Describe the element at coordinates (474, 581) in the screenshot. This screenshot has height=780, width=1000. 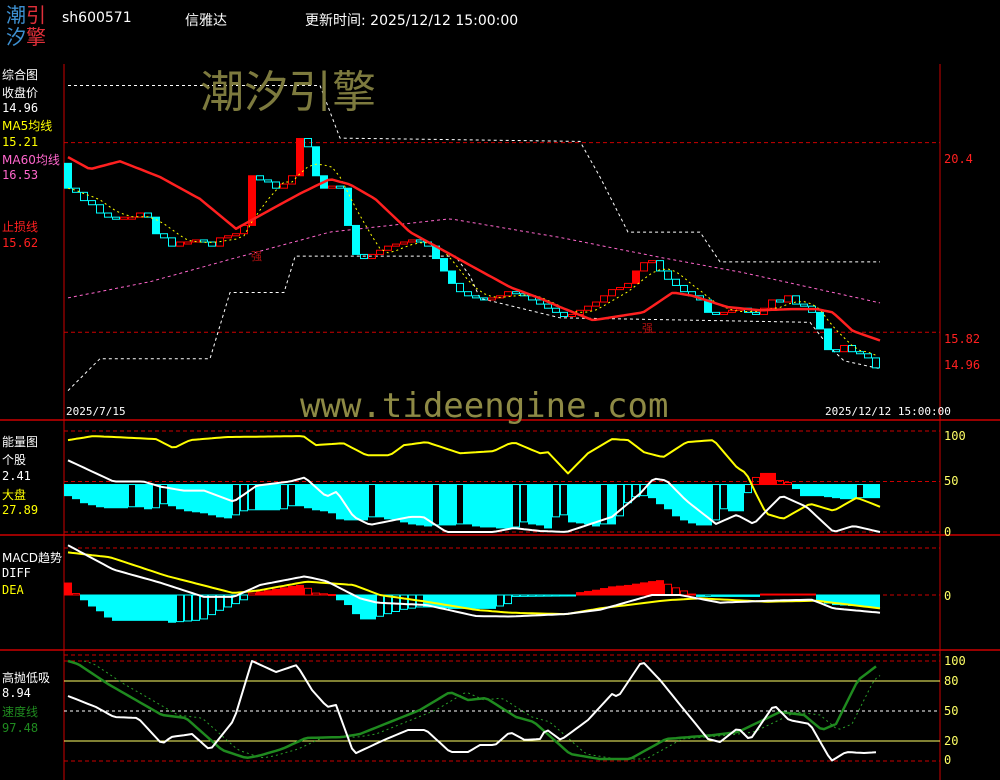
I see `diff-line` at that location.